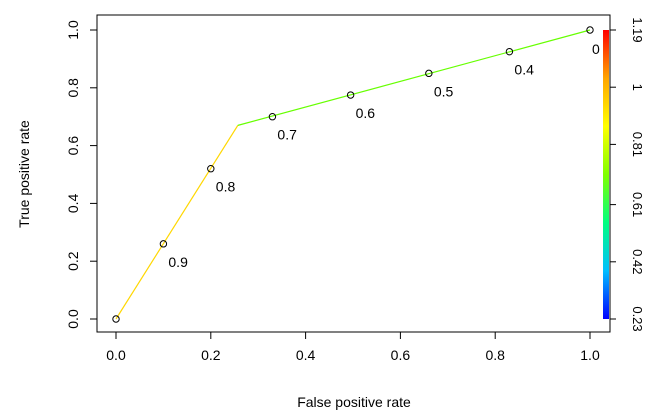 This screenshot has height=415, width=660. What do you see at coordinates (73, 319) in the screenshot?
I see `y-tick-label: 0.0` at bounding box center [73, 319].